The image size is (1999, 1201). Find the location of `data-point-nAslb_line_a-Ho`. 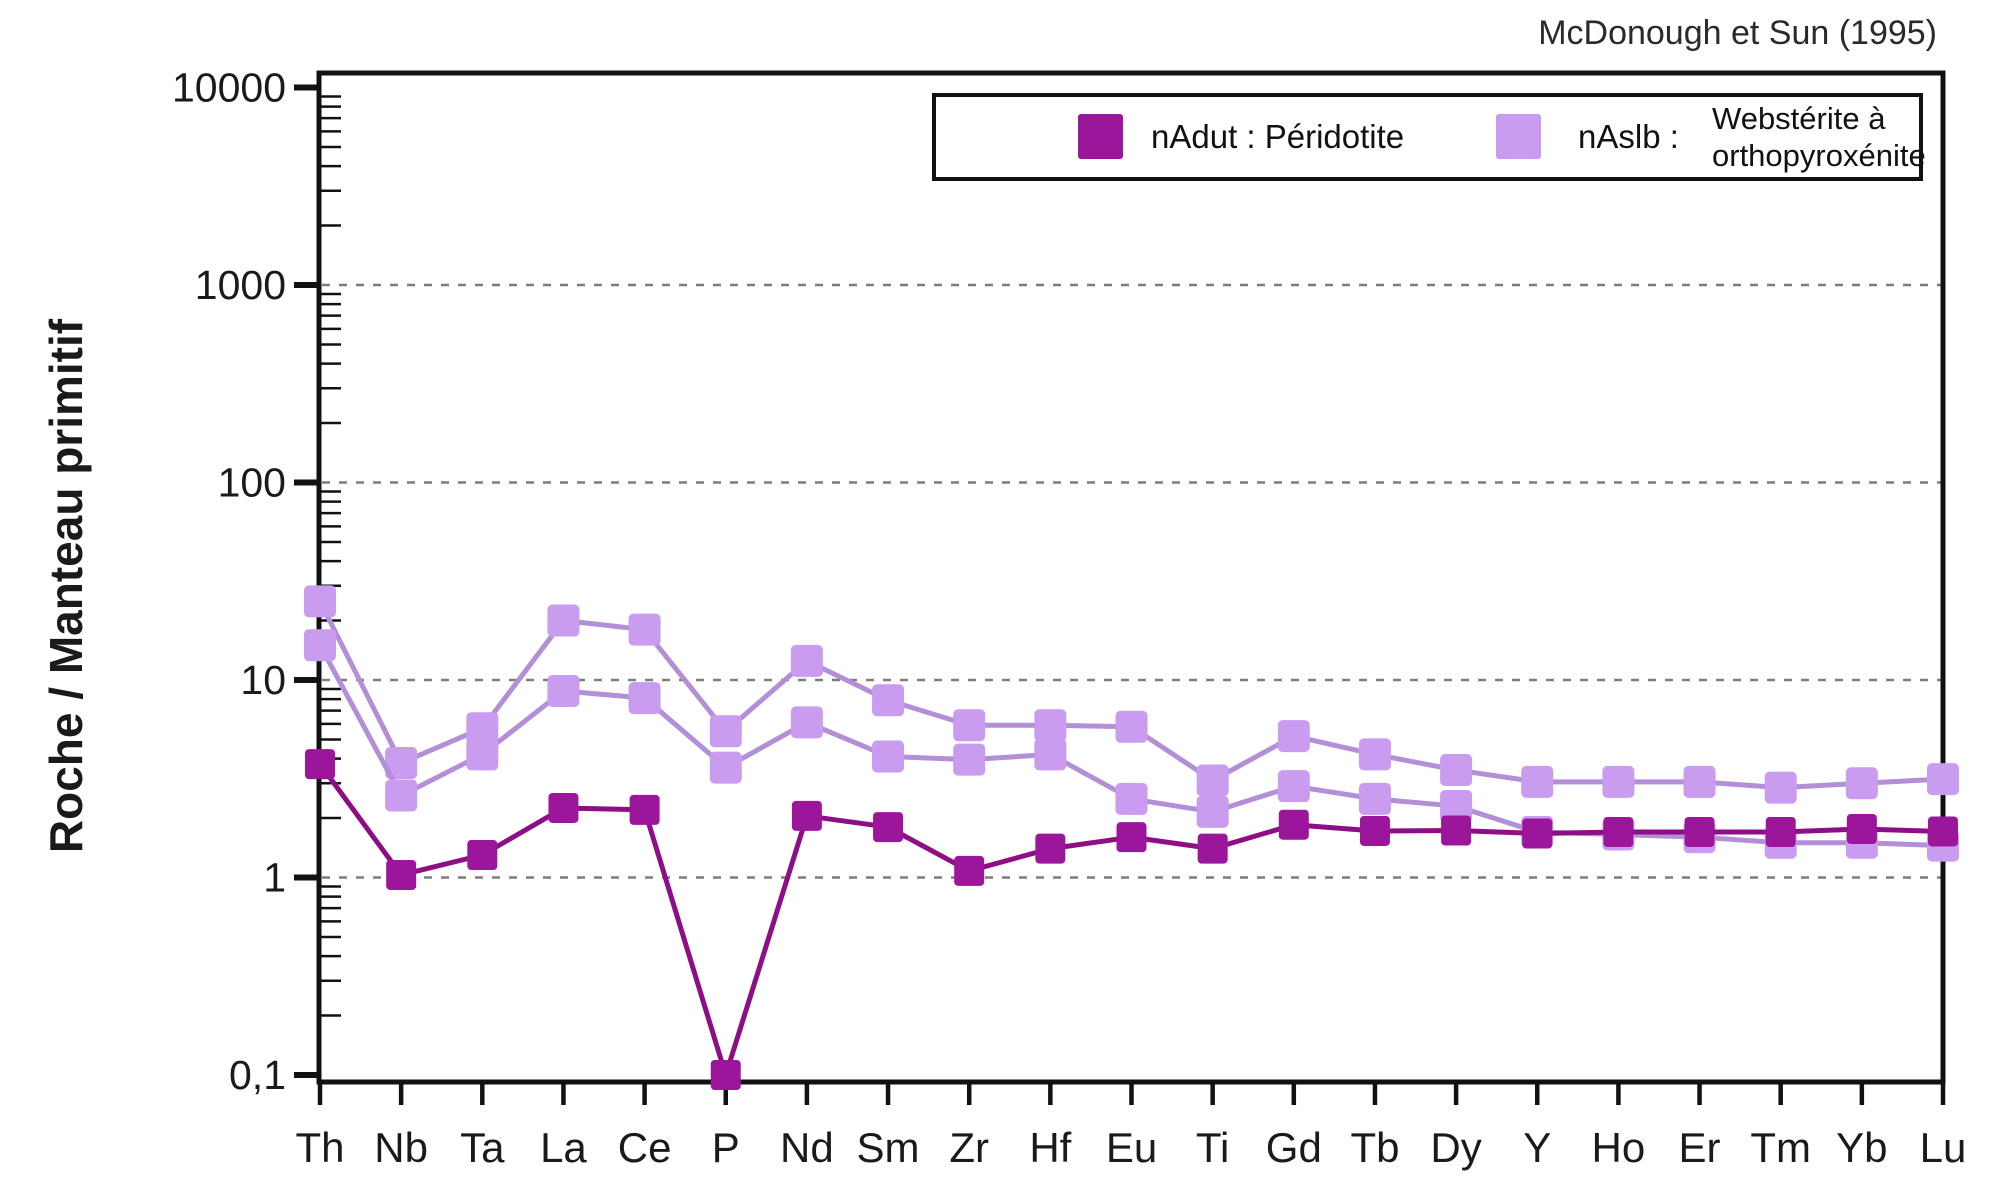

data-point-nAslb_line_a-Ho is located at coordinates (1618, 781).